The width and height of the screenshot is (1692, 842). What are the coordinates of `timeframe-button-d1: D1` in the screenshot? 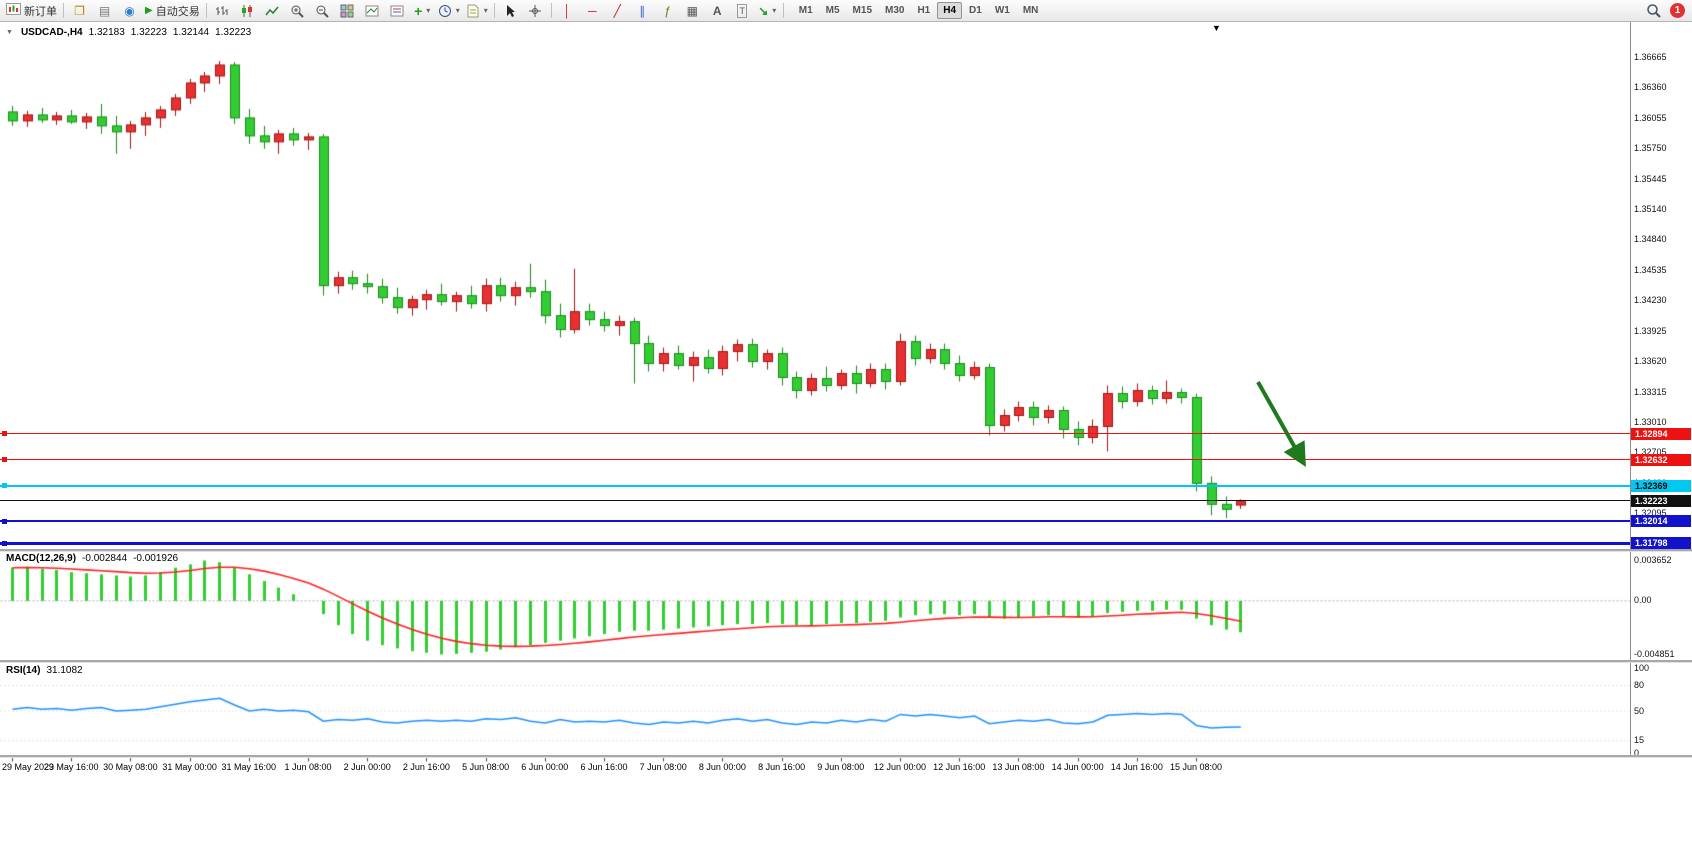 It's located at (975, 10).